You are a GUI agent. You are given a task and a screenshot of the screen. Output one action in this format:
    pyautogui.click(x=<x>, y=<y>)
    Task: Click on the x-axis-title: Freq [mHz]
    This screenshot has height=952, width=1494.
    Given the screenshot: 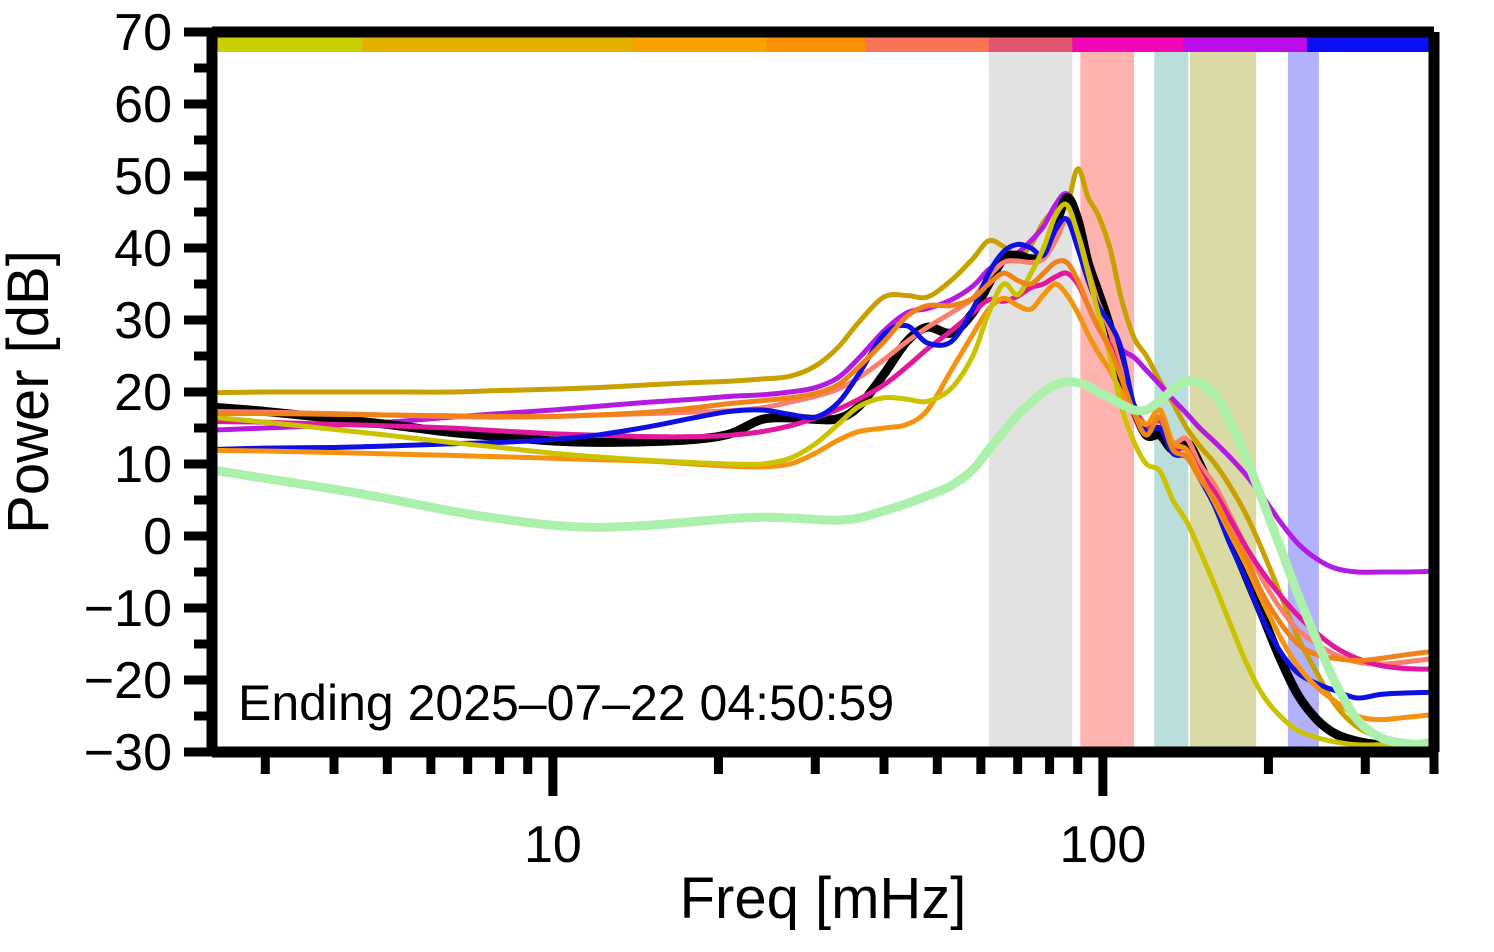 What is the action you would take?
    pyautogui.click(x=823, y=898)
    